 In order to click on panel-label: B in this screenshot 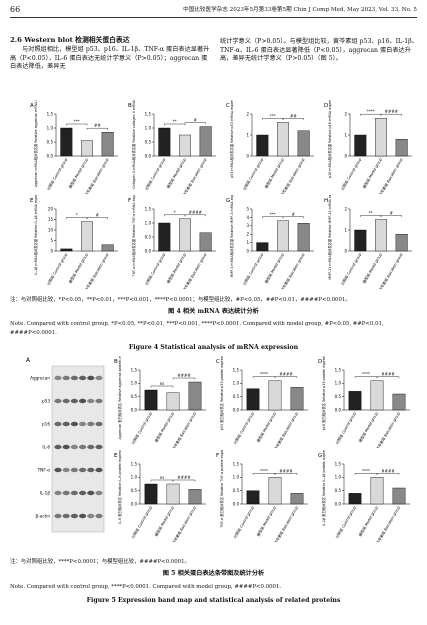, I will do `click(116, 362)`.